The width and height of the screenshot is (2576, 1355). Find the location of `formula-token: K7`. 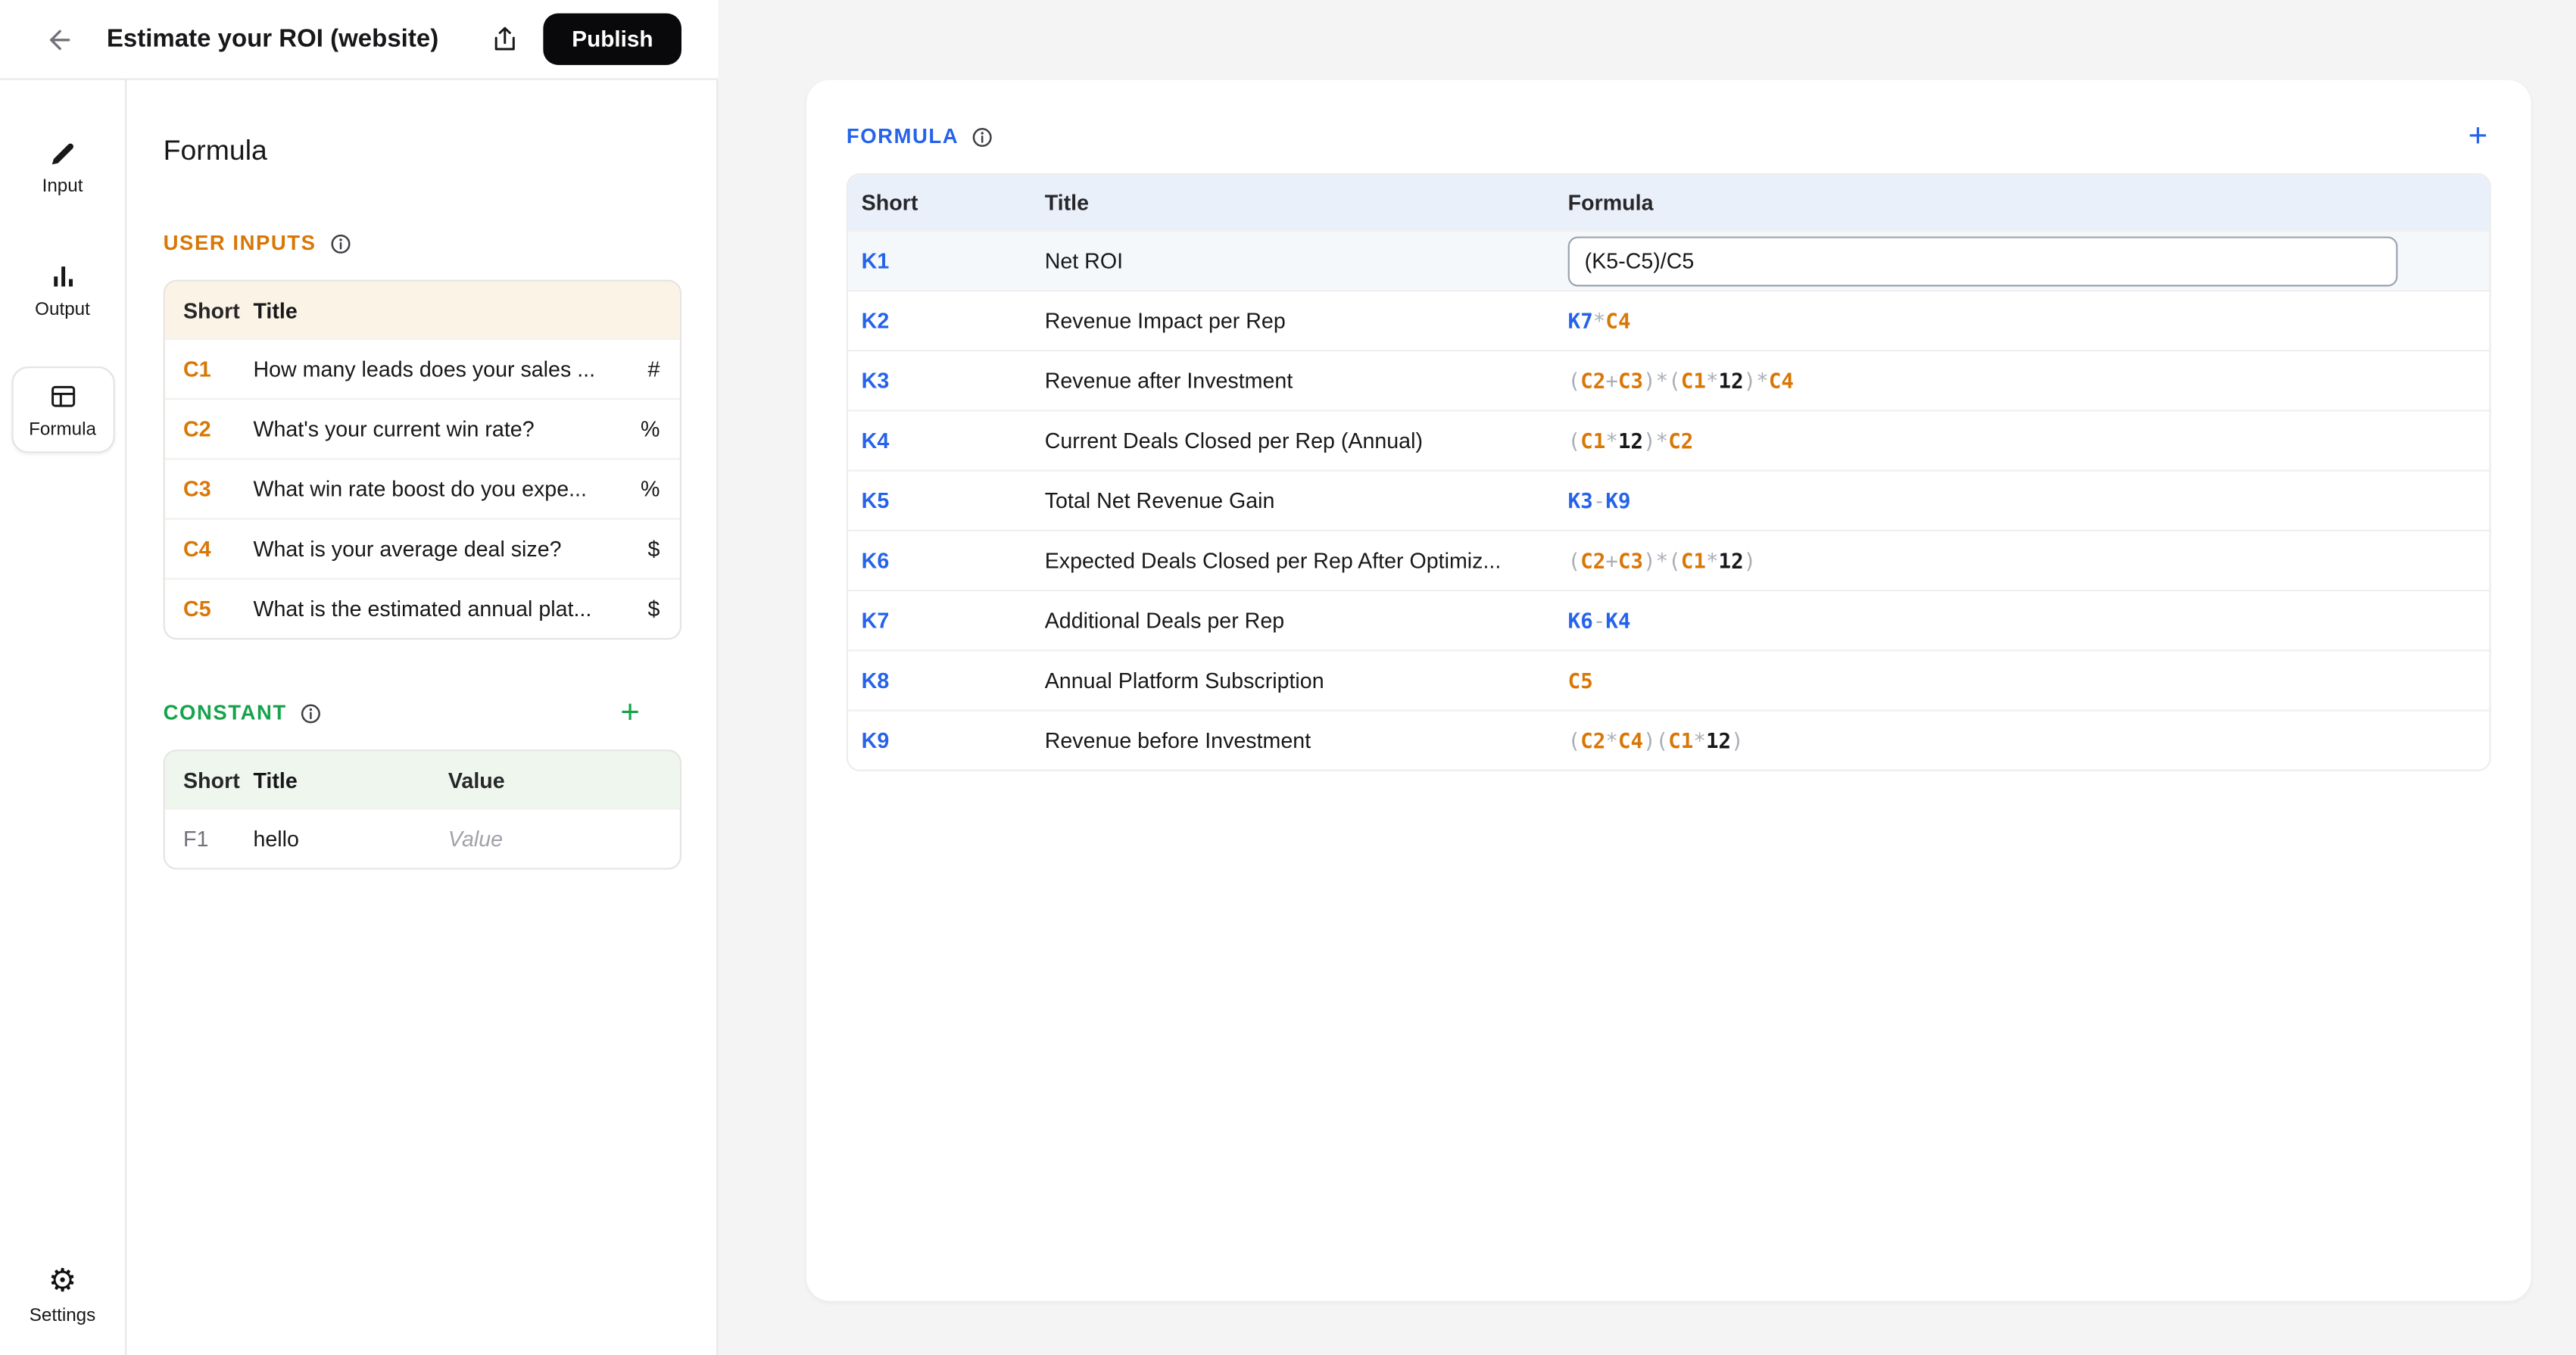

formula-token: K7 is located at coordinates (1580, 321).